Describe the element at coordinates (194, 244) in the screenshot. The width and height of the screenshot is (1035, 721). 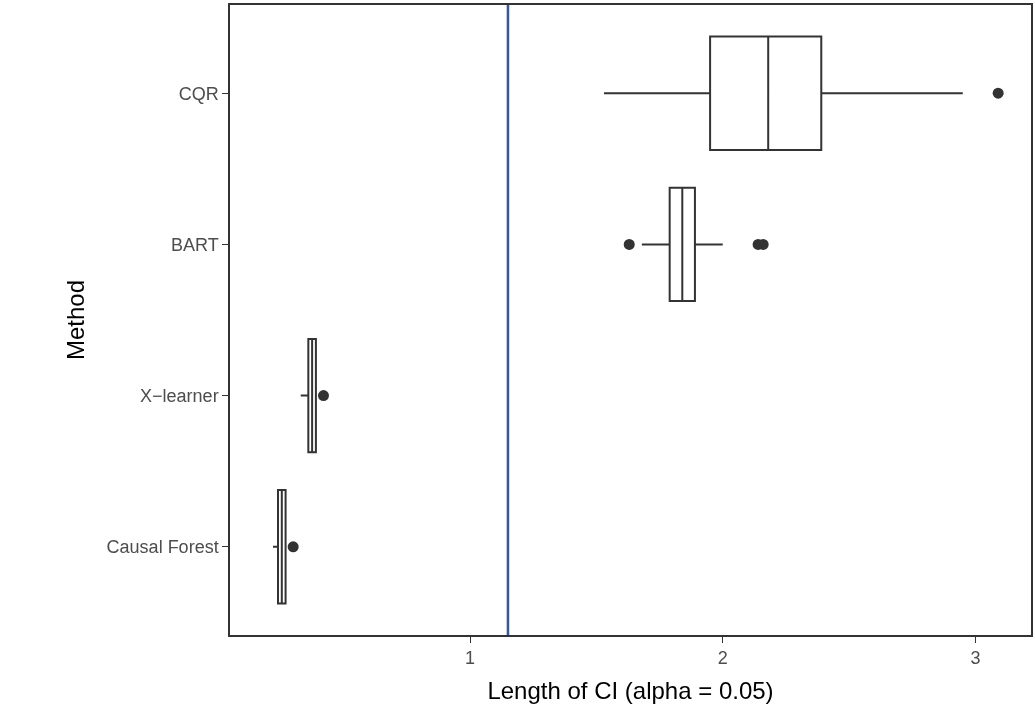
I see `y-tick-label: BART` at that location.